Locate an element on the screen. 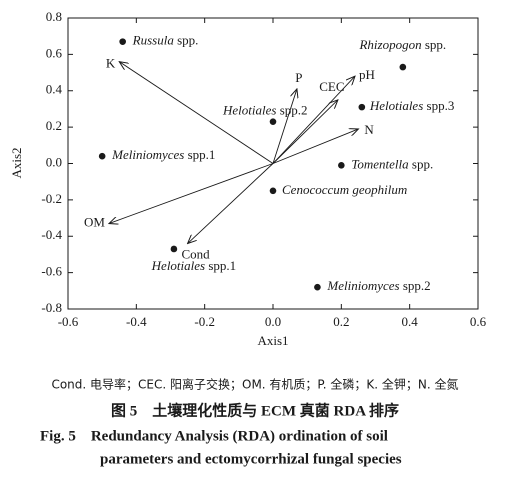  point-label: Meliniomyces spp.1 is located at coordinates (163, 154).